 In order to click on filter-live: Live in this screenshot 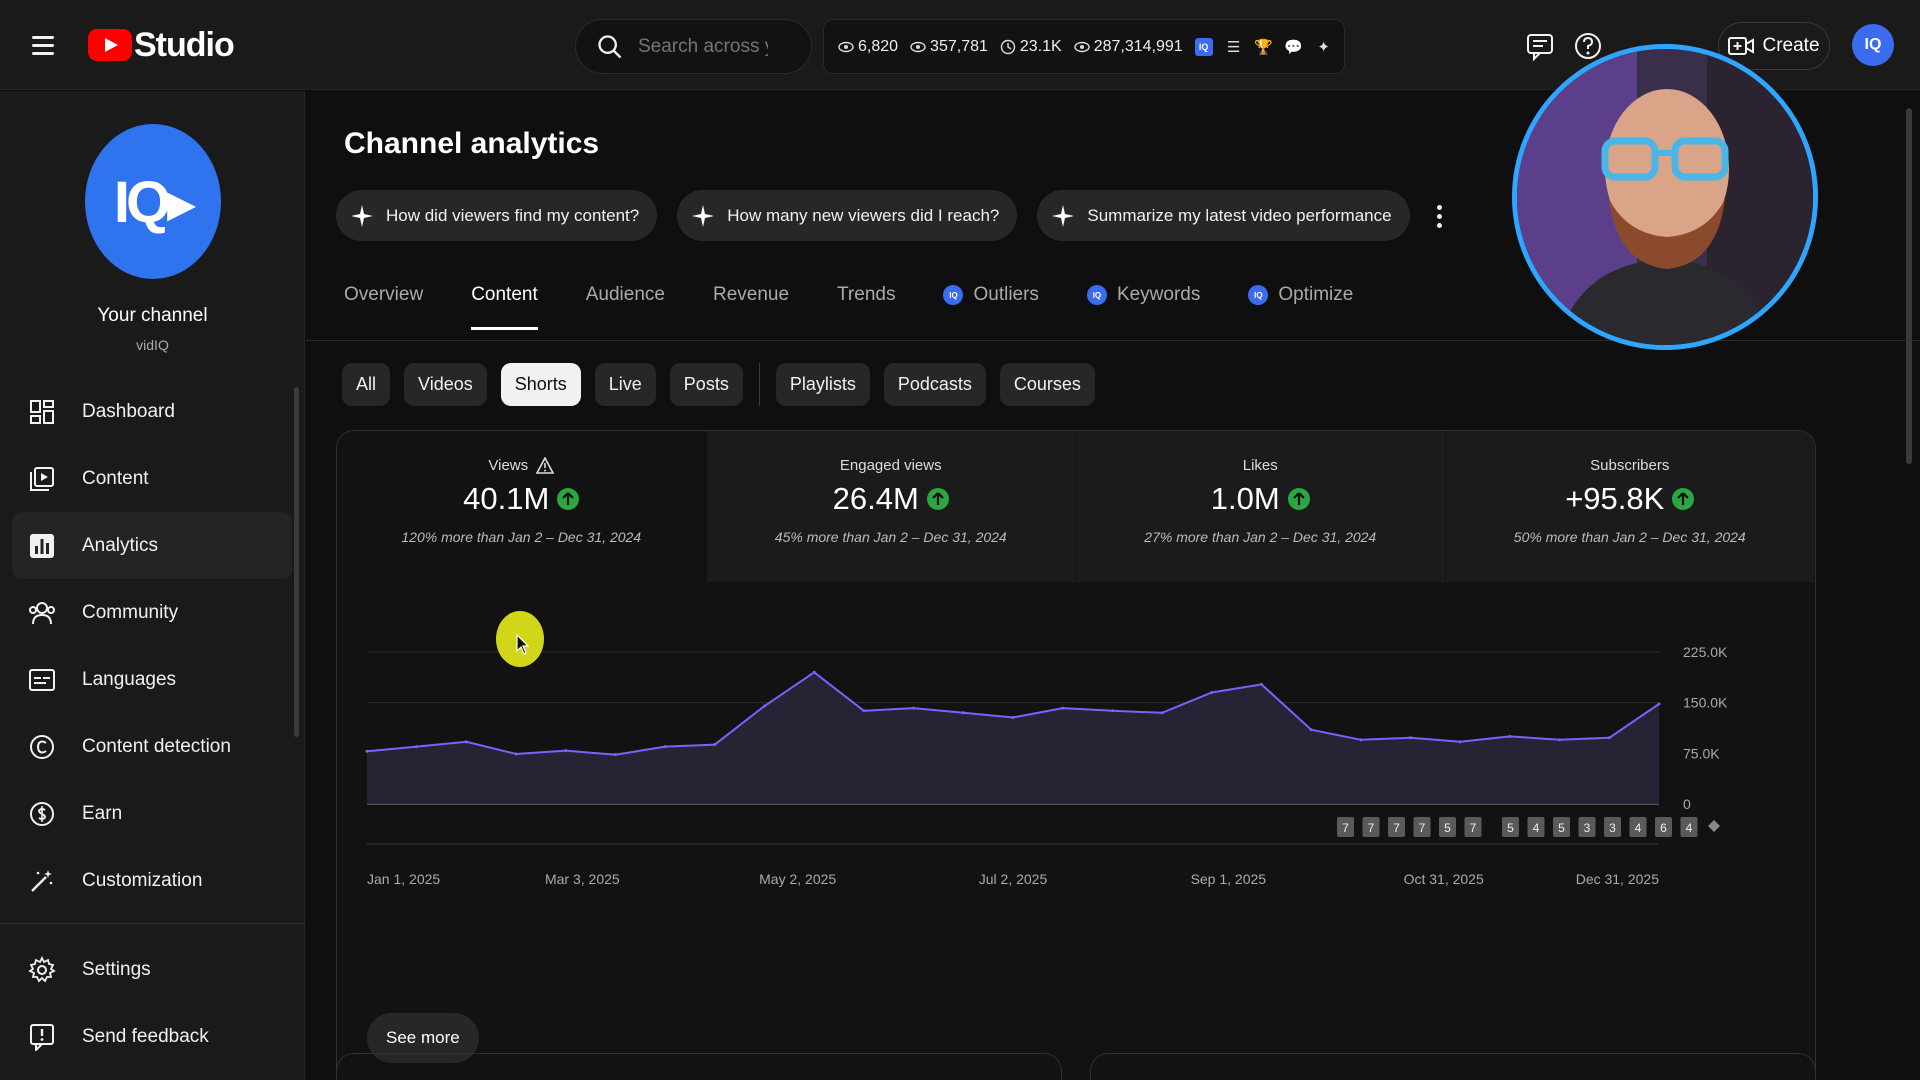, I will do `click(625, 384)`.